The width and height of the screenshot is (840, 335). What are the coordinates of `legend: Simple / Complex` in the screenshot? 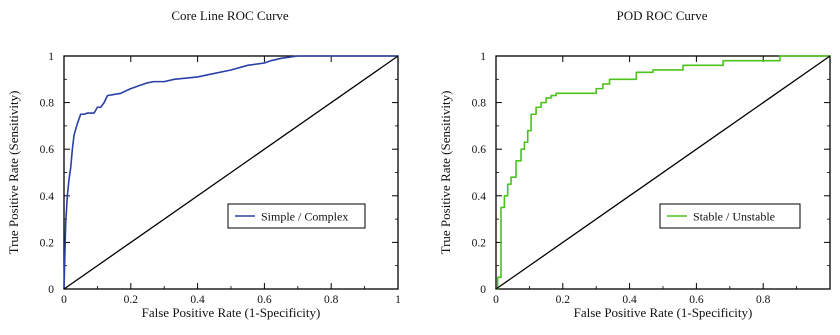 It's located at (296, 216).